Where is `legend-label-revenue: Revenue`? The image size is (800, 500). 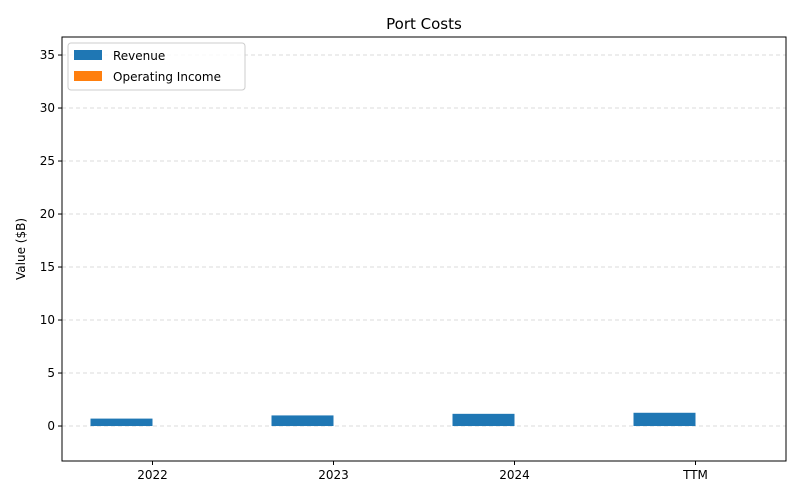 legend-label-revenue: Revenue is located at coordinates (139, 56).